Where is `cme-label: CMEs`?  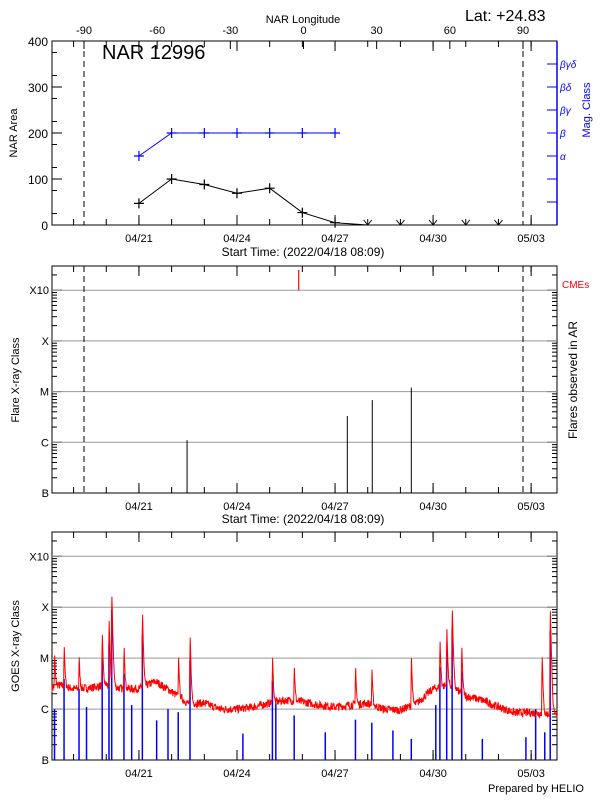
cme-label: CMEs is located at coordinates (575, 285).